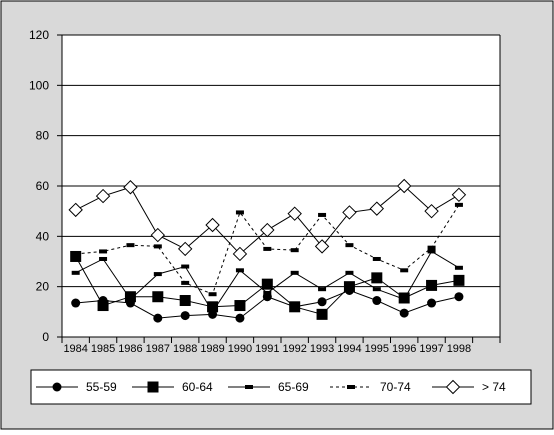  I want to click on y-tick-label: 60, so click(43, 186).